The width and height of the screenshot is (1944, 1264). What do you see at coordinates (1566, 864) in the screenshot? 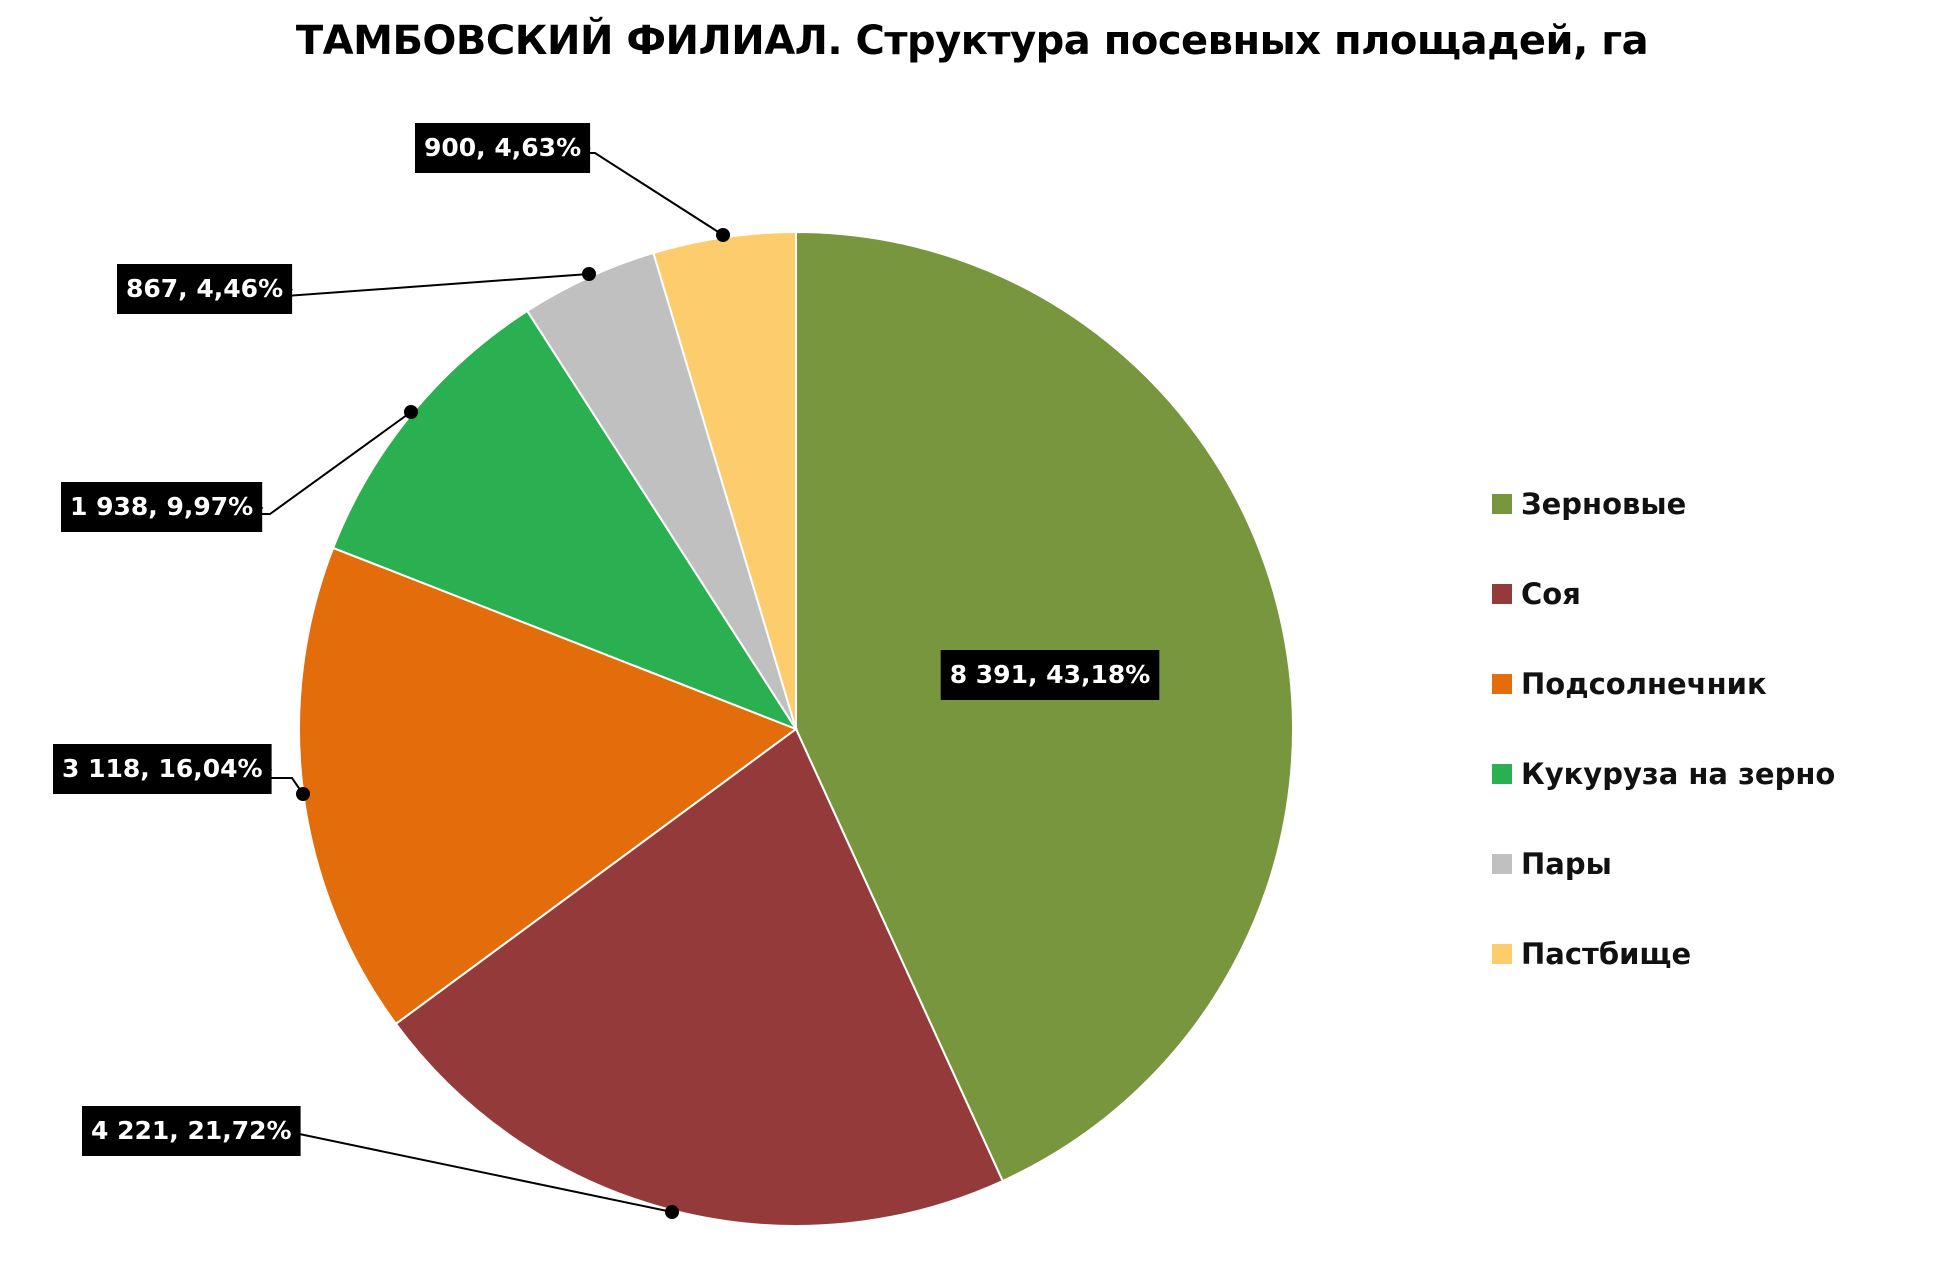
I see `legend-label: Пары` at bounding box center [1566, 864].